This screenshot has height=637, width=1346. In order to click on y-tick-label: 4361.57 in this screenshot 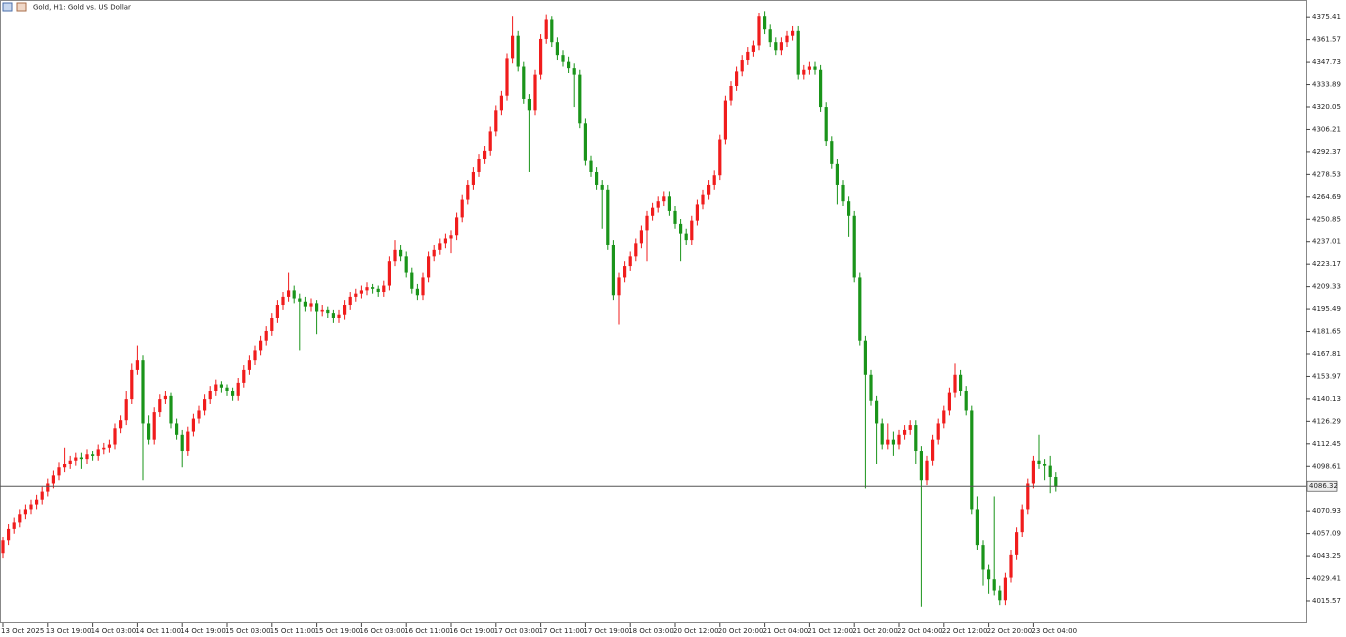, I will do `click(1326, 40)`.